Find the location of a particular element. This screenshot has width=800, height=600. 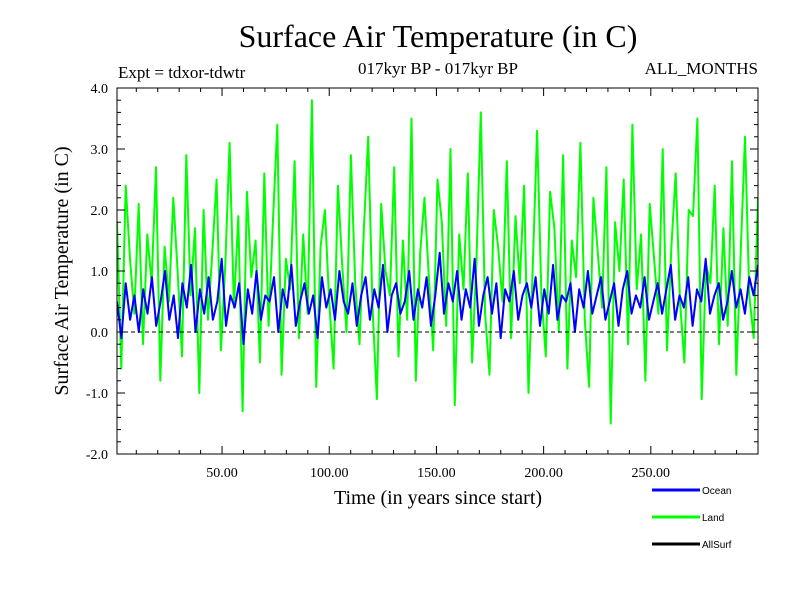

x-tick-label: 150.00 is located at coordinates (436, 473).